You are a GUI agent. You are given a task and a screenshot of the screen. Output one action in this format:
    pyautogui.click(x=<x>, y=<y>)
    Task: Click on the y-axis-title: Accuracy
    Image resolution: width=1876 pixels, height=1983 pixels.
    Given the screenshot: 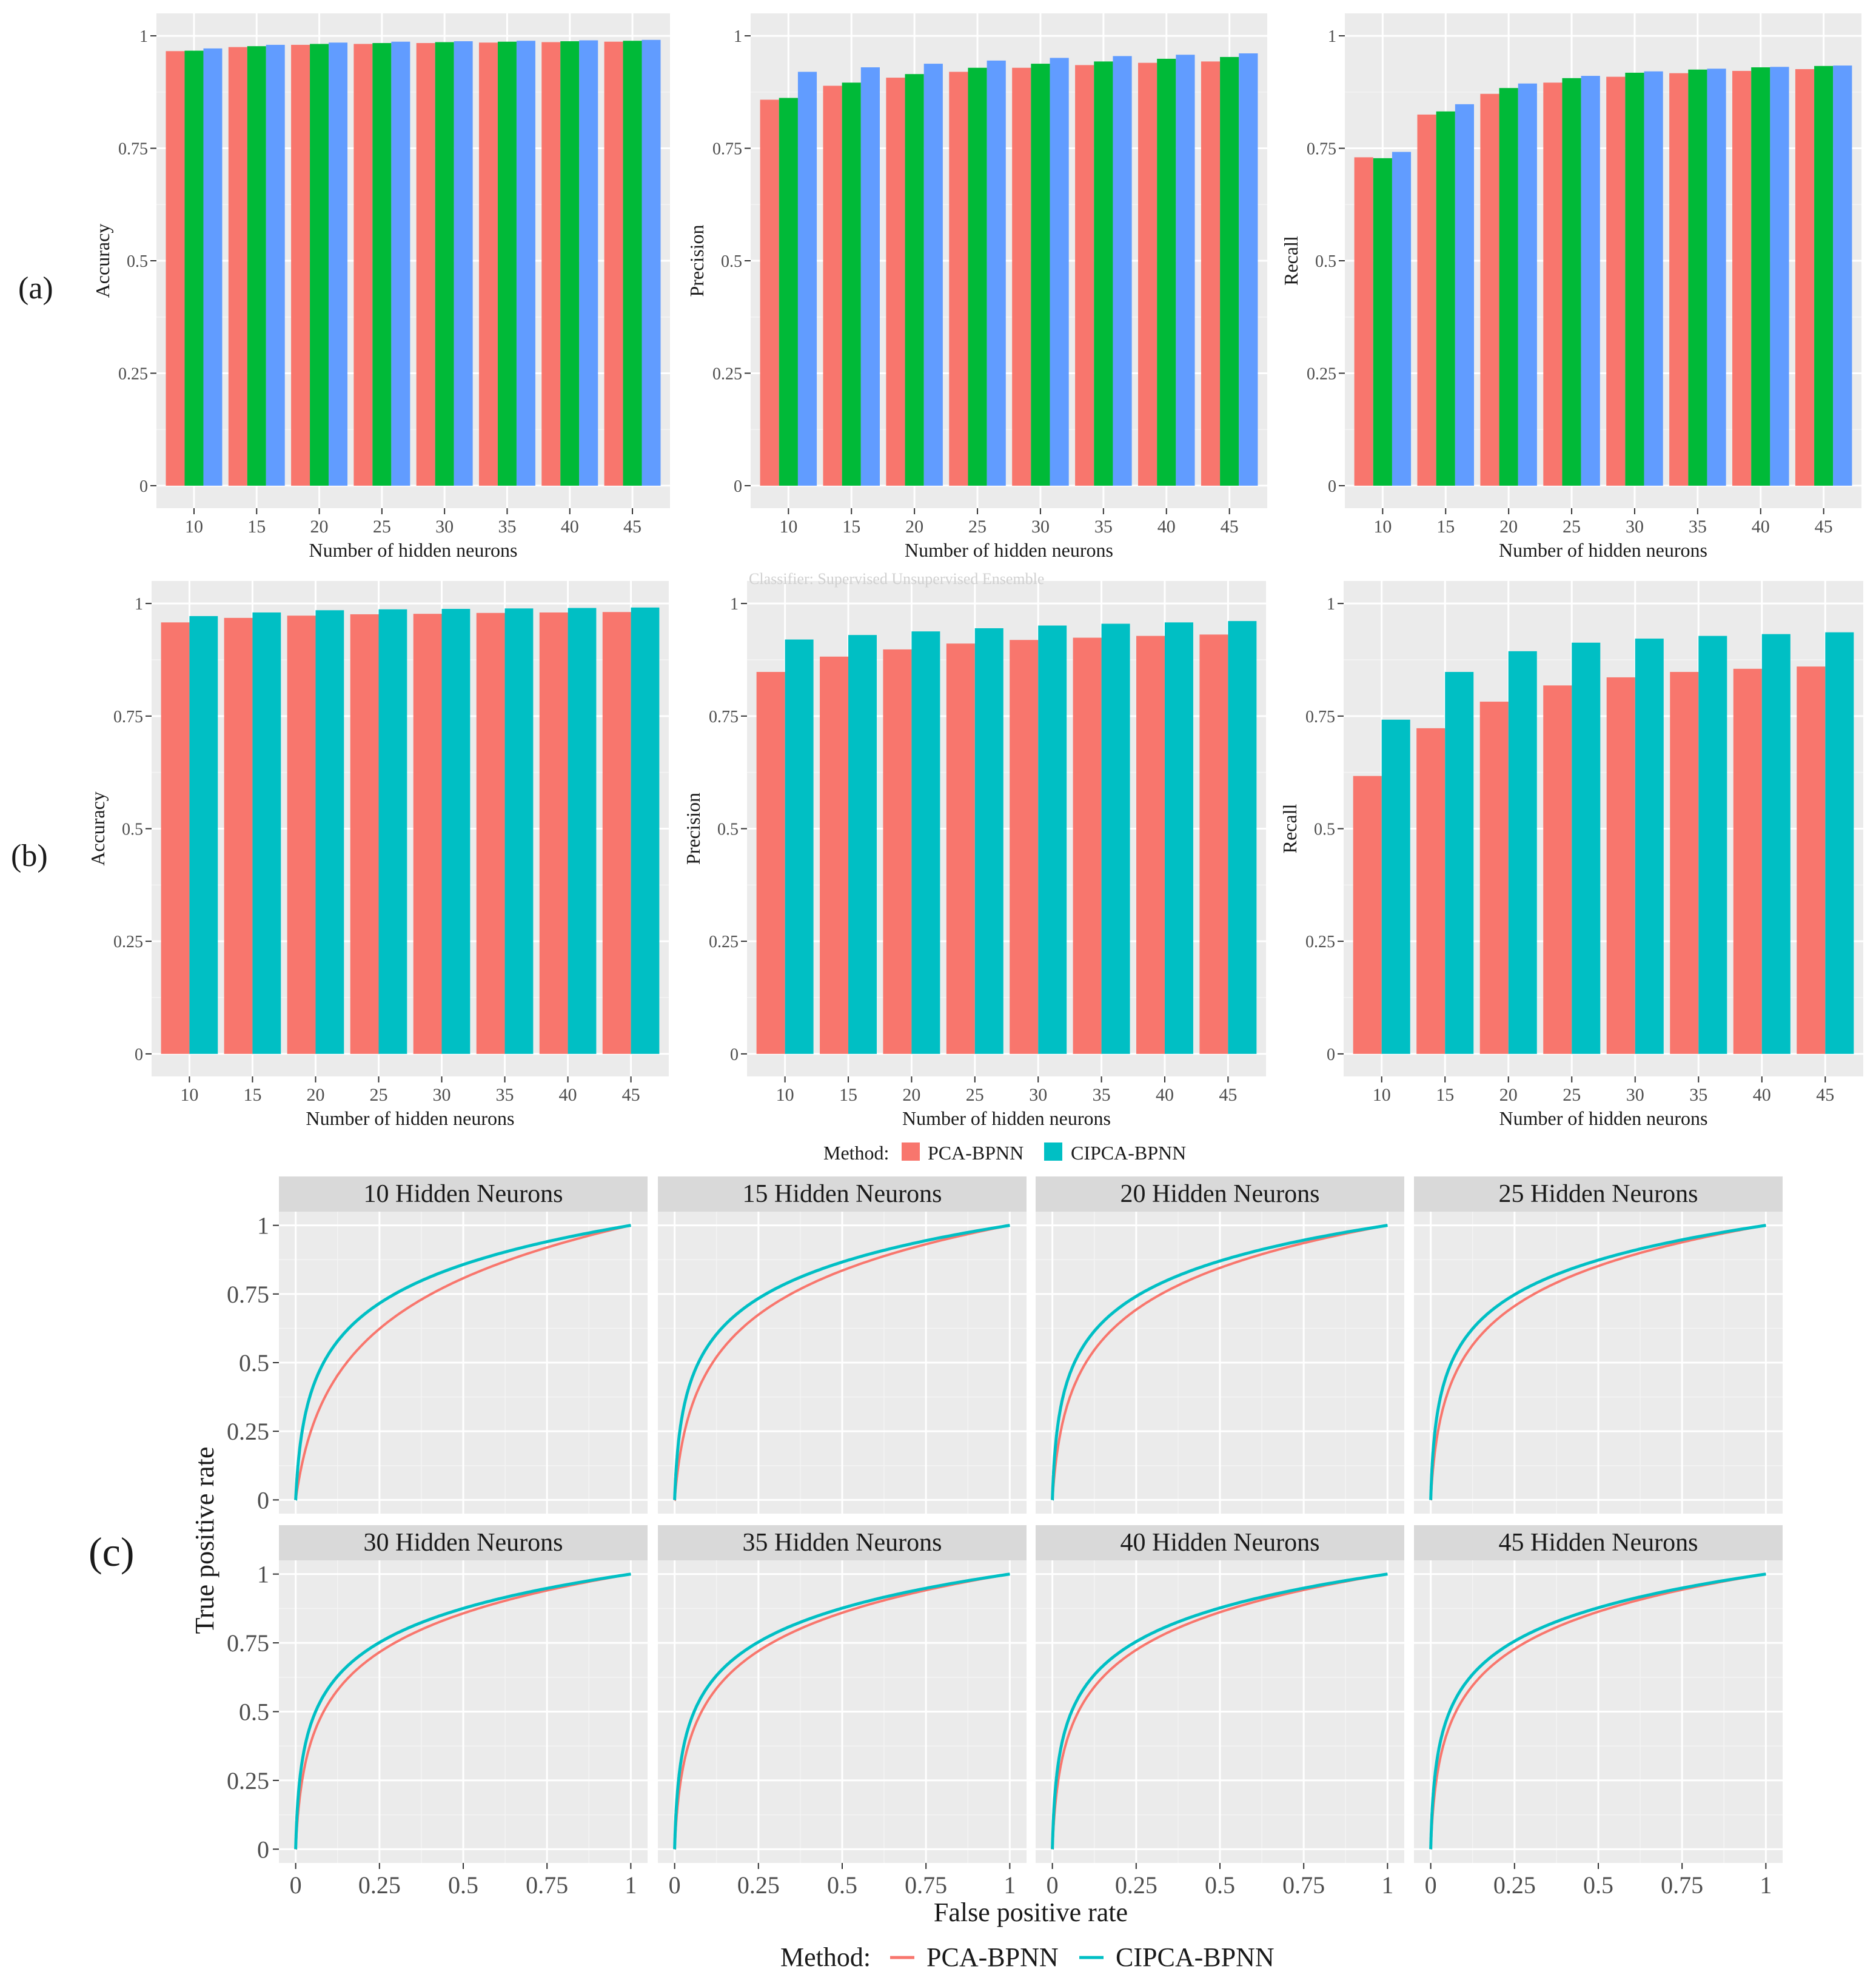 What is the action you would take?
    pyautogui.click(x=98, y=828)
    